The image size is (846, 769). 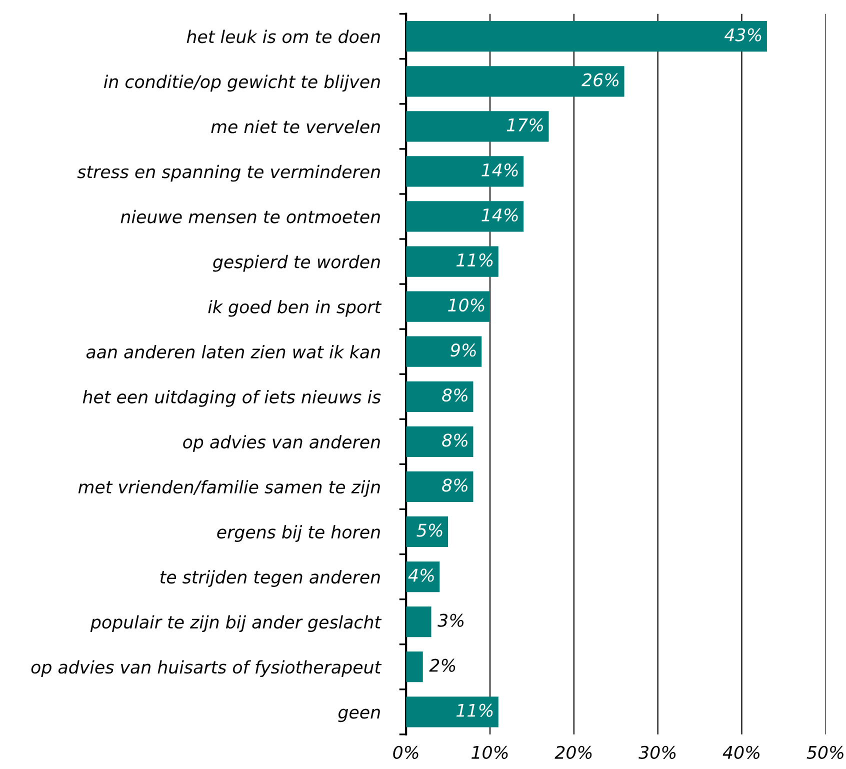 I want to click on x-tick-label: 0%, so click(x=405, y=752).